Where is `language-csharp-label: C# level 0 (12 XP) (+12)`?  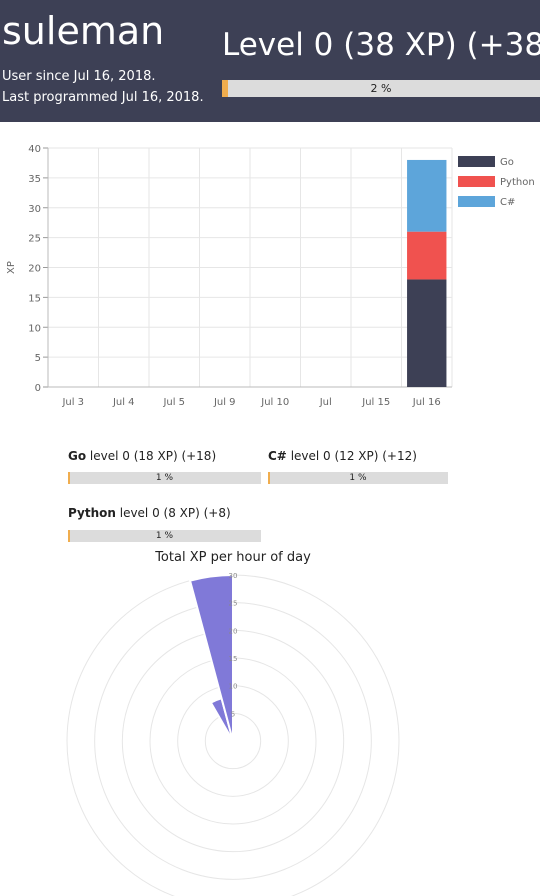 language-csharp-label: C# level 0 (12 XP) (+12) is located at coordinates (342, 456).